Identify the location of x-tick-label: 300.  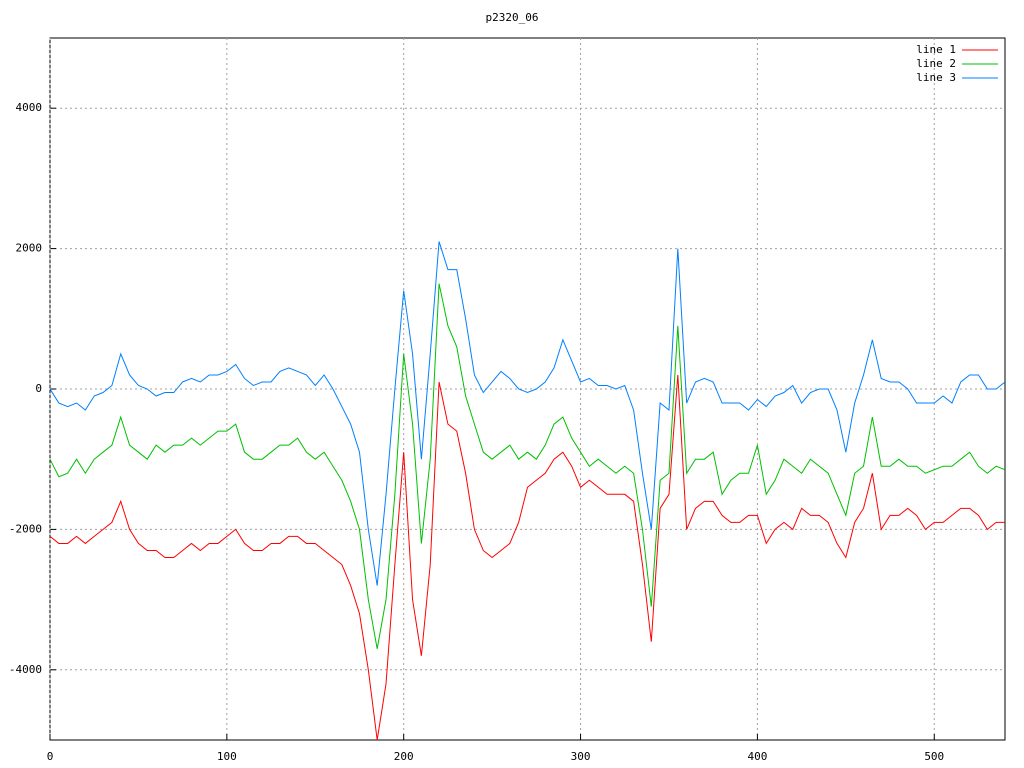
(581, 756).